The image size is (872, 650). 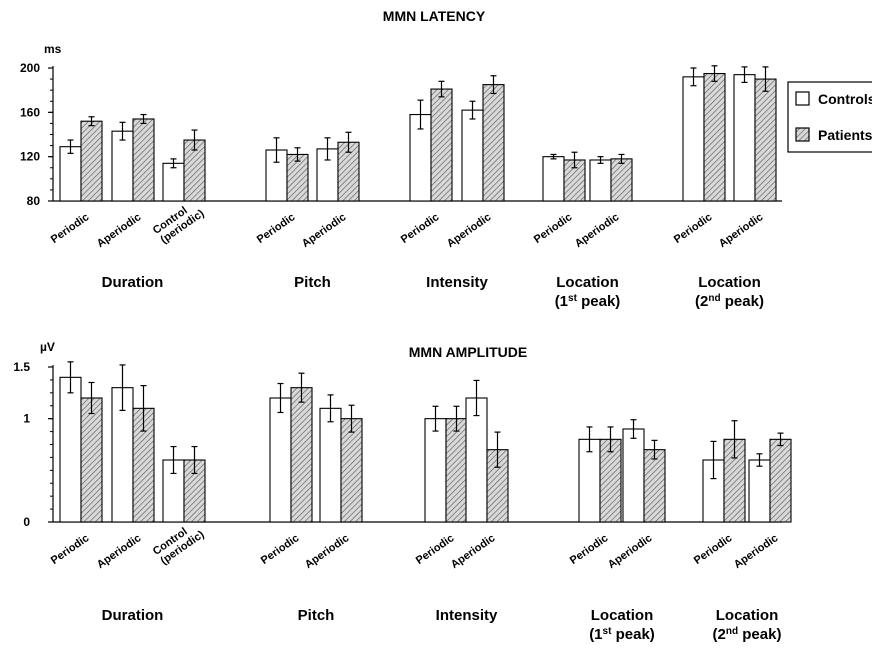 I want to click on y-axis-unit-label: µV, so click(x=47, y=347).